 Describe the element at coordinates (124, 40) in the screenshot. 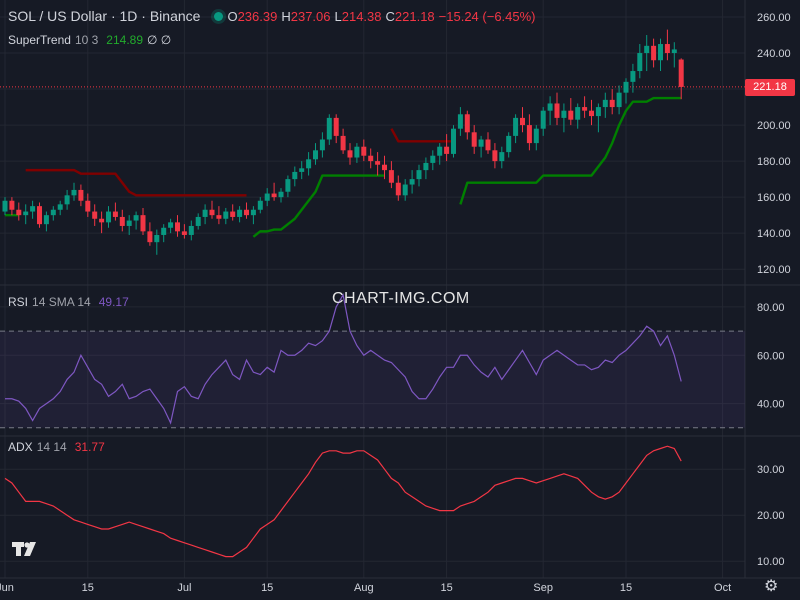

I see `supertrend-value: 214.89` at that location.